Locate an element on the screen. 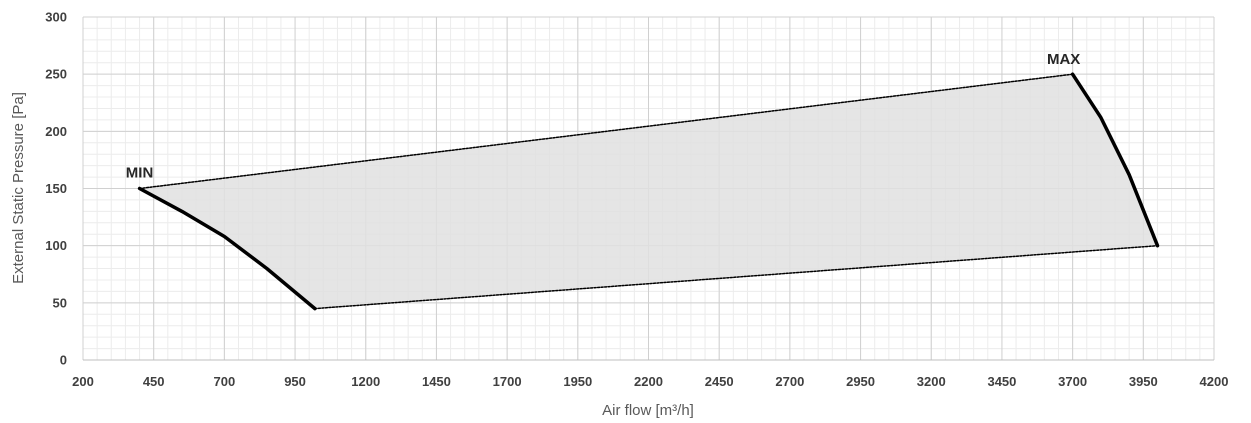 Image resolution: width=1251 pixels, height=423 pixels. x-tick-label: 3950 is located at coordinates (1143, 381).